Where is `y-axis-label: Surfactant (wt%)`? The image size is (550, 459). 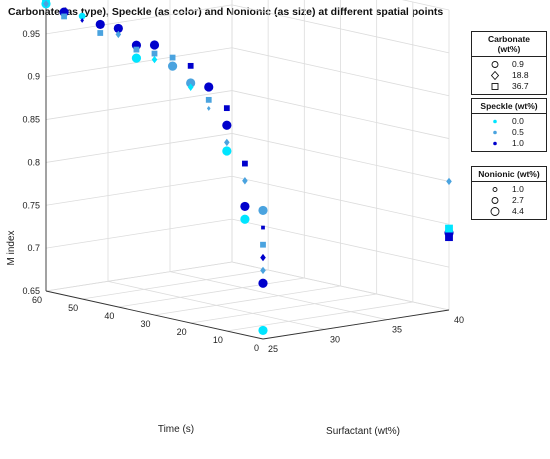 y-axis-label: Surfactant (wt%) is located at coordinates (363, 431).